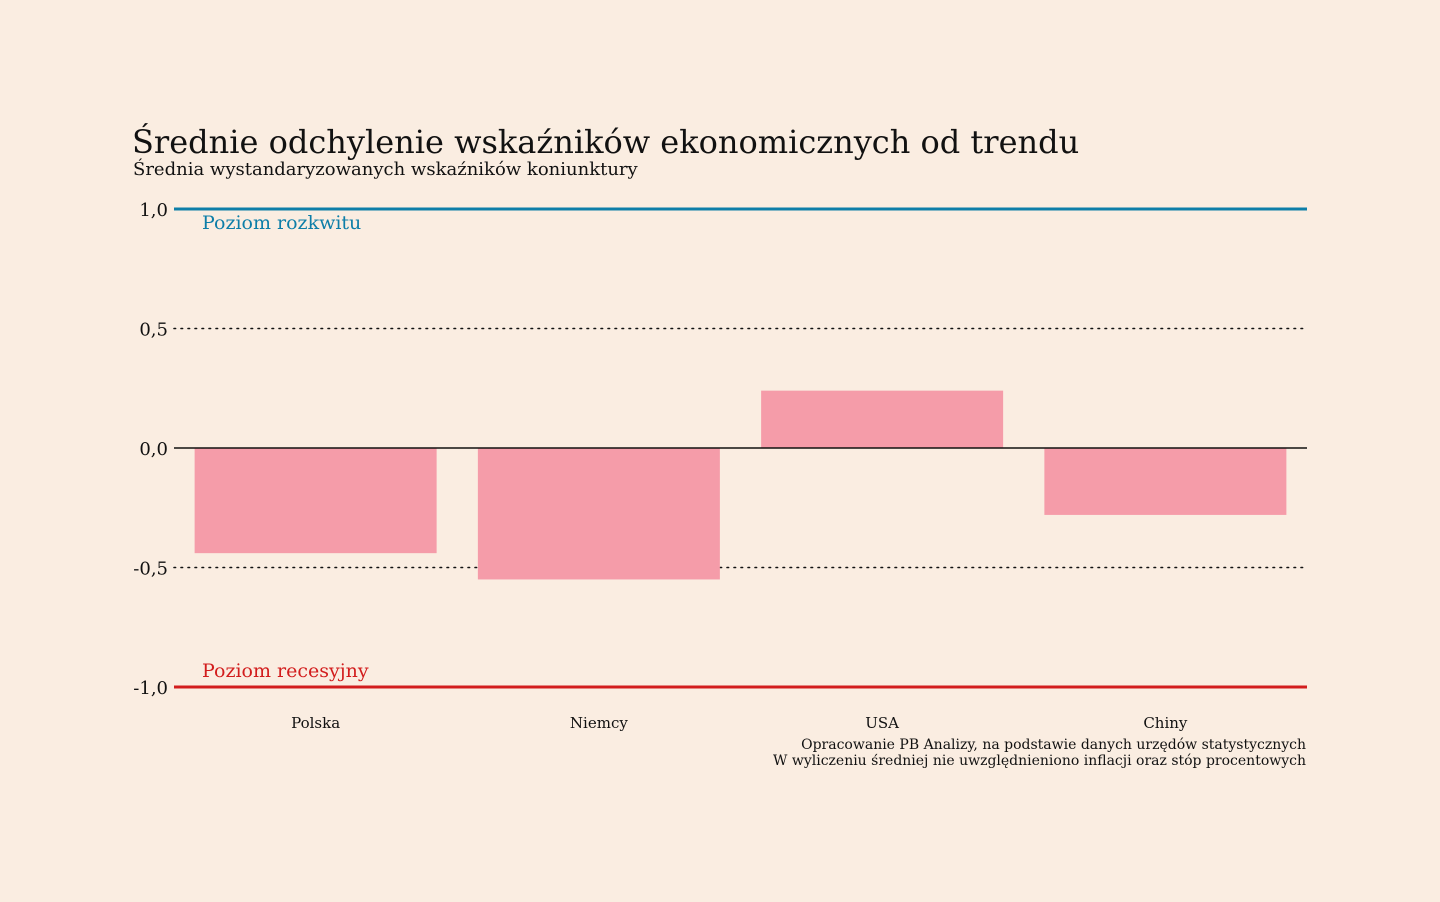 The width and height of the screenshot is (1440, 902). Describe the element at coordinates (285, 671) in the screenshot. I see `lower-reference-label: Poziom recesyjny` at that location.